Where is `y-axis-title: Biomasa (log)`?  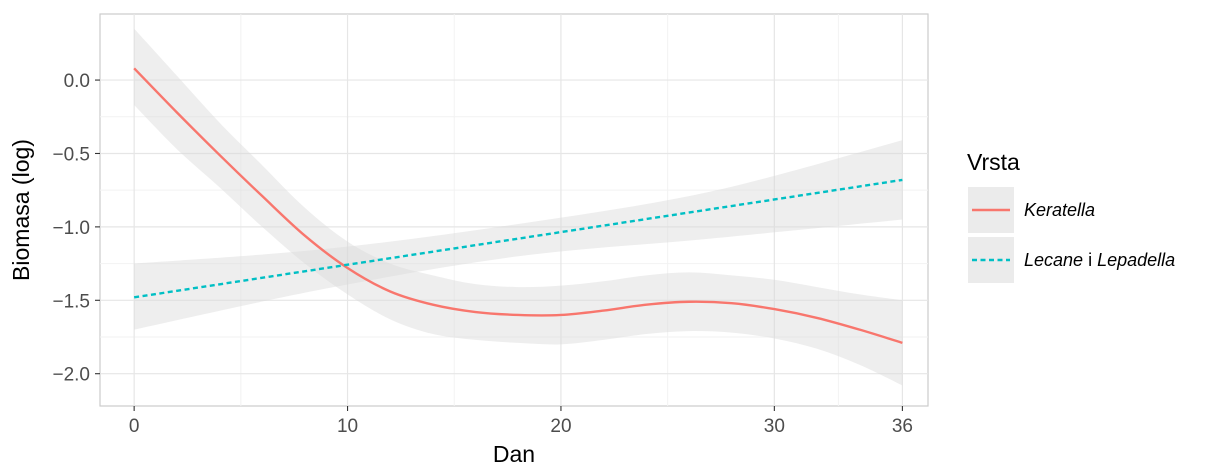 y-axis-title: Biomasa (log) is located at coordinates (21, 210).